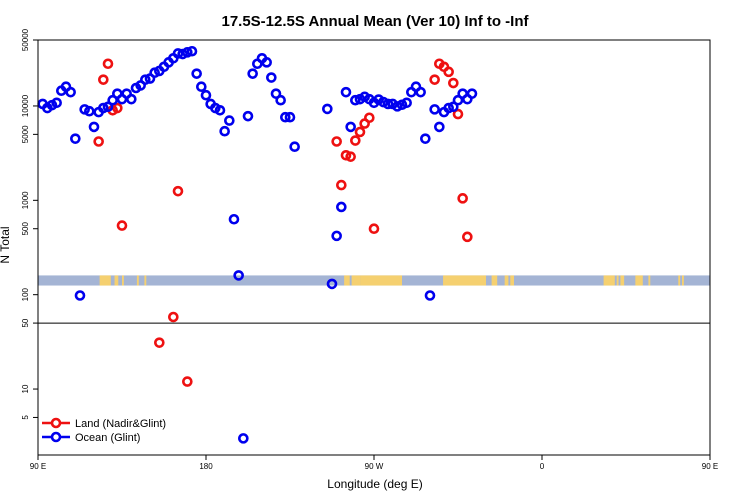 Image resolution: width=750 pixels, height=500 pixels. I want to click on legend-label: Land (Nadir&Glint), so click(120, 424).